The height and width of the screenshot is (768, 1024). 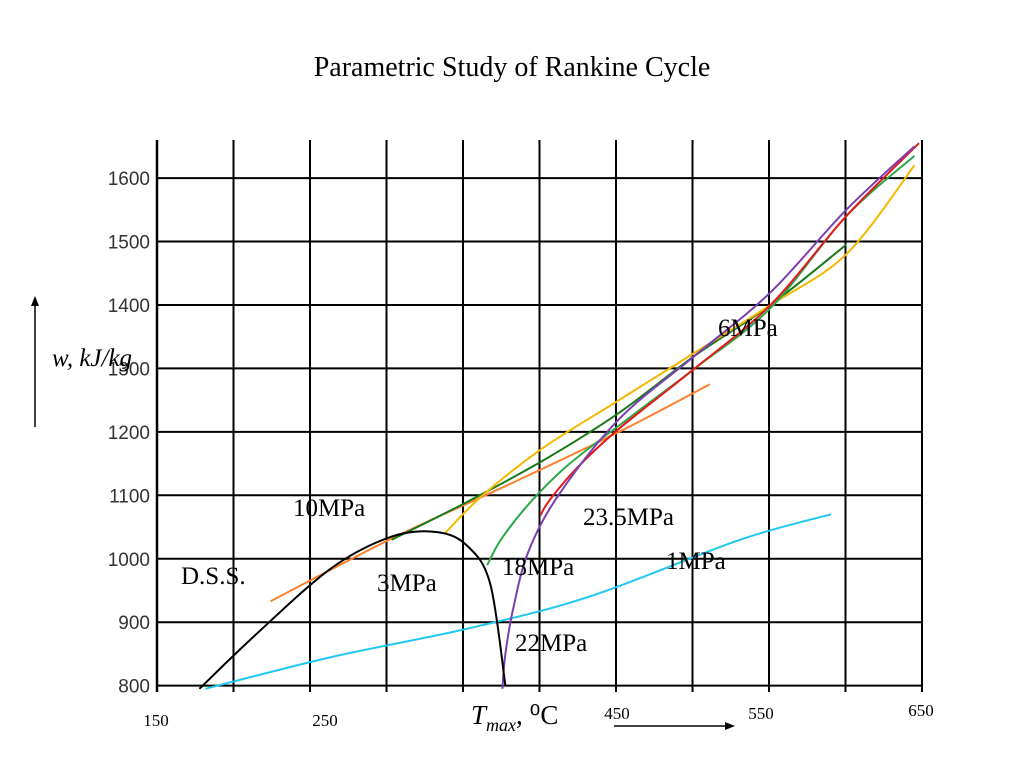 What do you see at coordinates (352, 610) in the screenshot?
I see `series-line-DSS` at bounding box center [352, 610].